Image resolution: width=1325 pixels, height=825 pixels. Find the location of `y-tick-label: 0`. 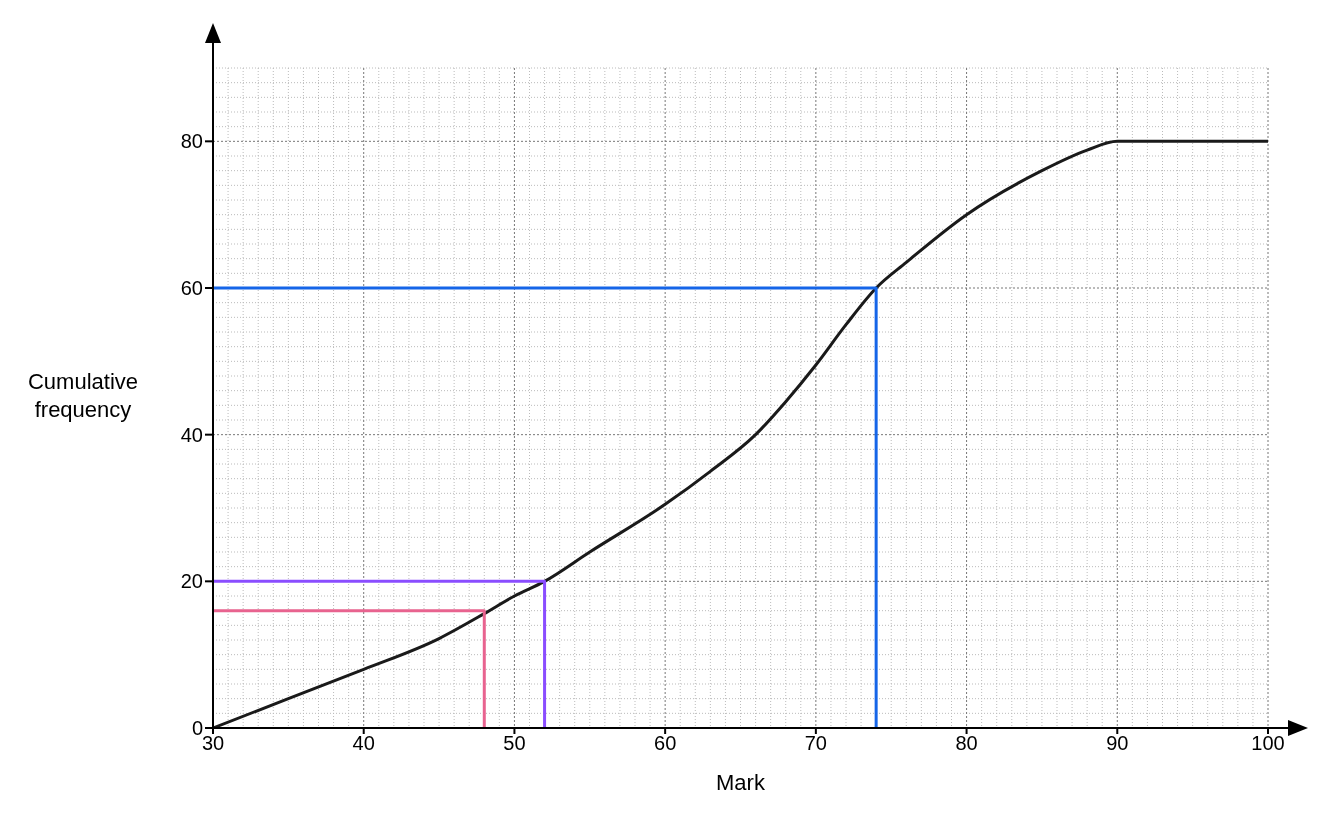

y-tick-label: 0 is located at coordinates (197, 728).